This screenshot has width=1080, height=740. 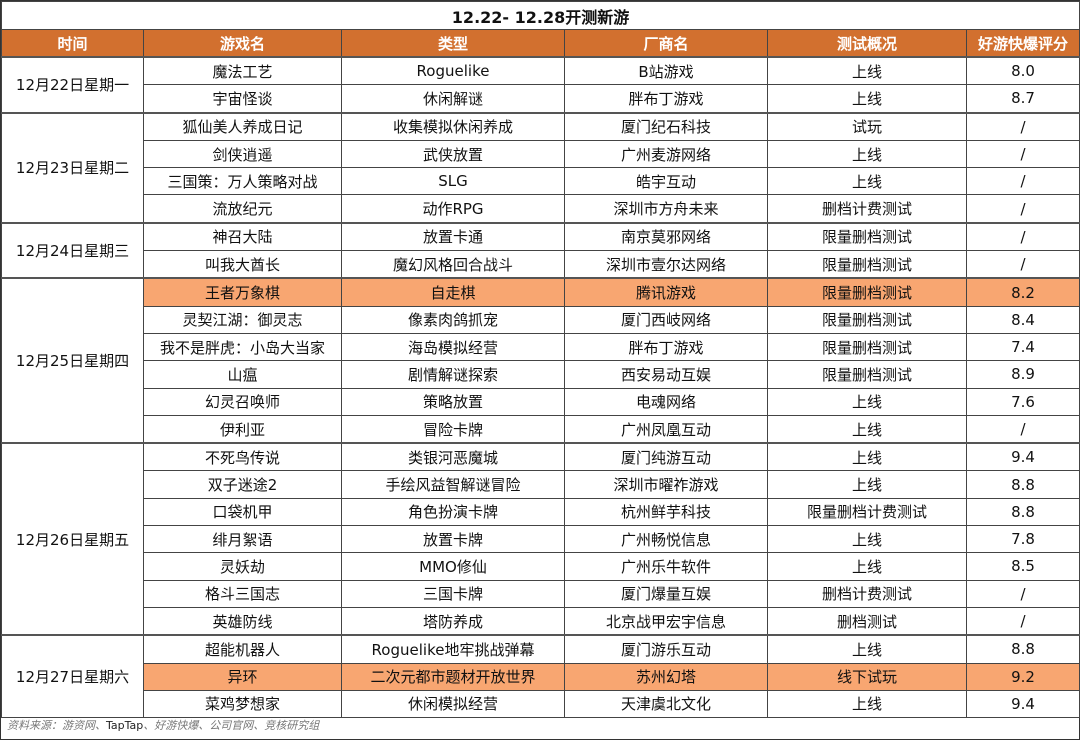 I want to click on game-cell: 英雄防线, so click(x=242, y=621).